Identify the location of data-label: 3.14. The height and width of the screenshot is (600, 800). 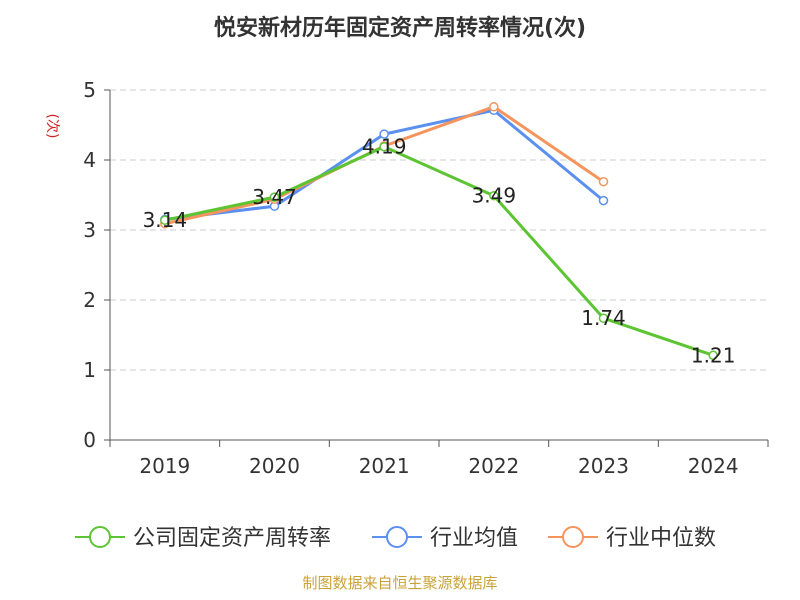
(165, 220).